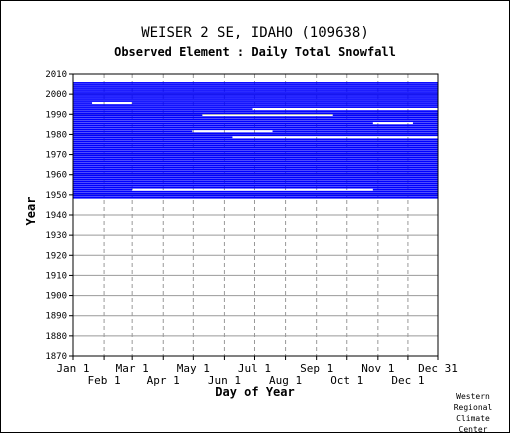 The height and width of the screenshot is (435, 510). What do you see at coordinates (346, 380) in the screenshot?
I see `x-tick-label: Oct 1` at bounding box center [346, 380].